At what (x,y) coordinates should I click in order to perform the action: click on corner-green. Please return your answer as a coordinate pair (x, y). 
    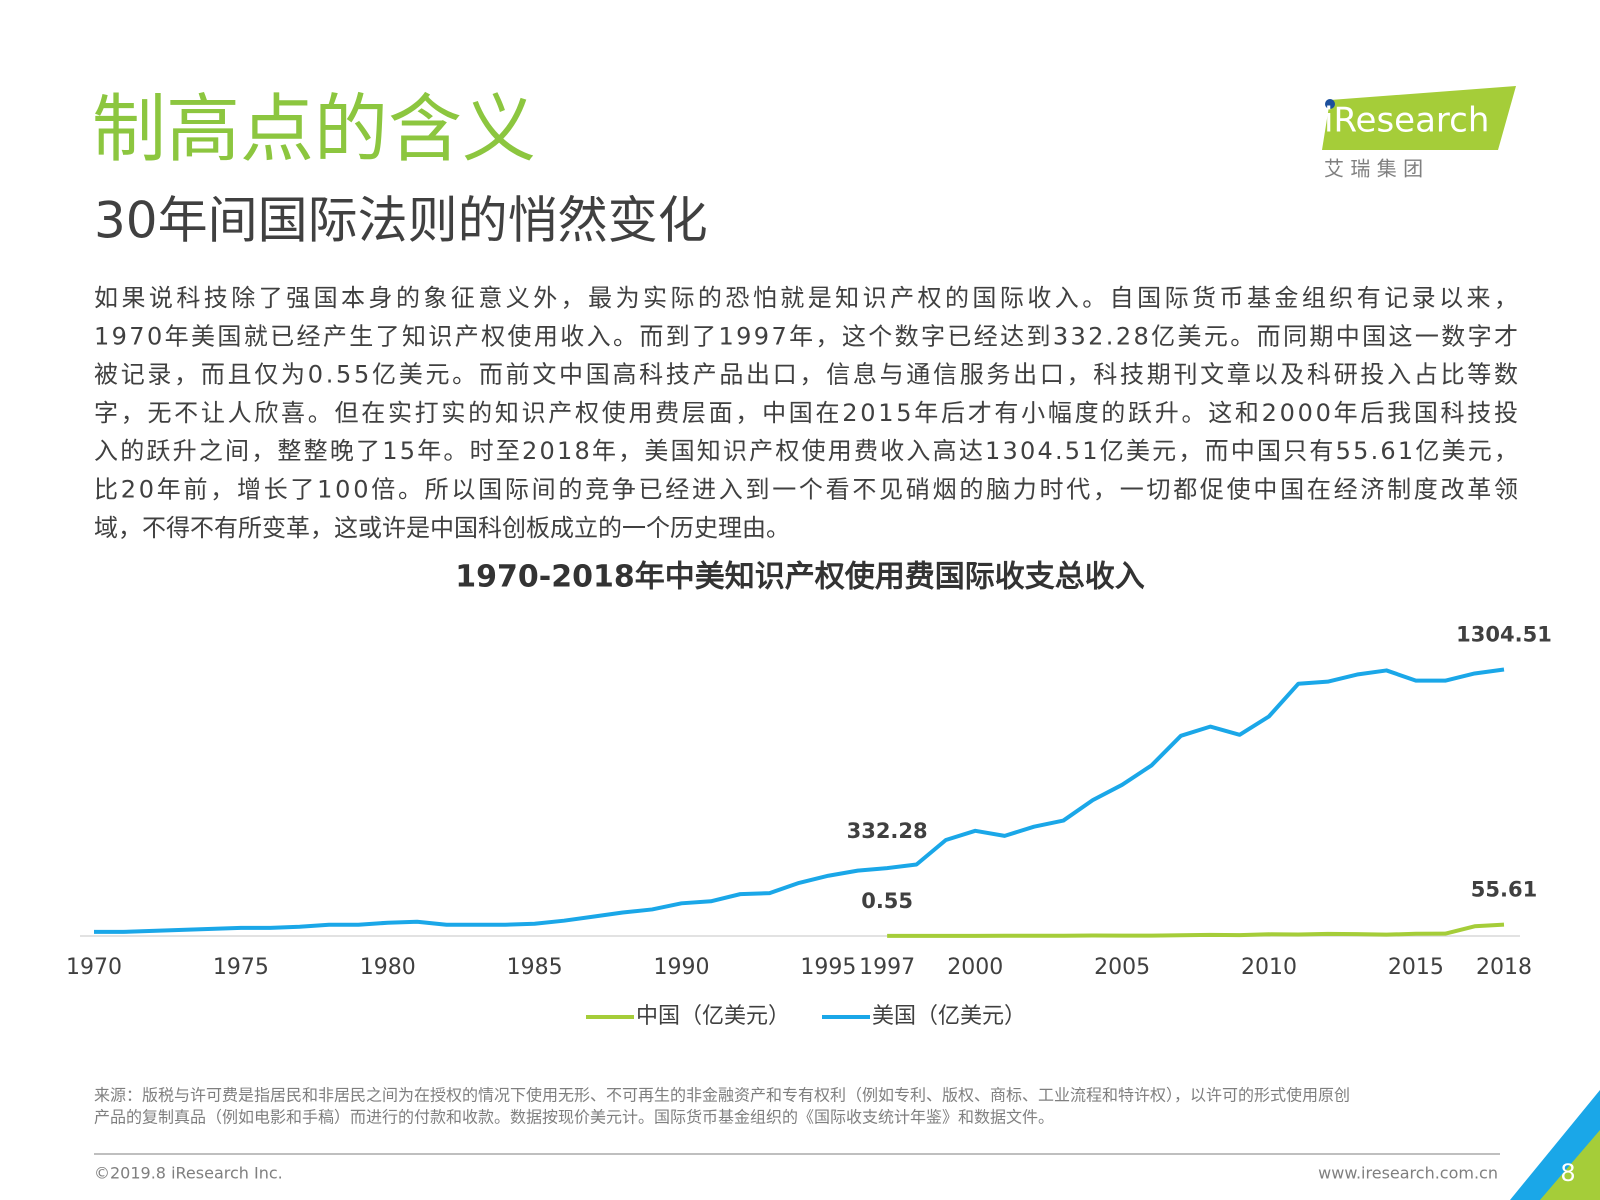
    Looking at the image, I should click on (1570, 1165).